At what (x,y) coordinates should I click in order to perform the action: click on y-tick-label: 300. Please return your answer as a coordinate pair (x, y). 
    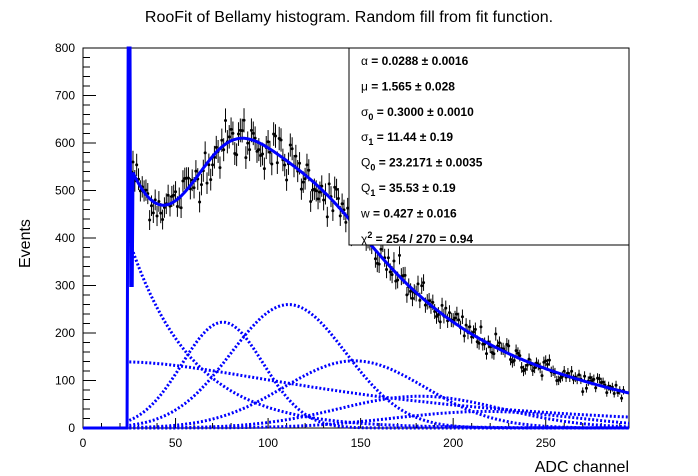
    Looking at the image, I should click on (65, 286).